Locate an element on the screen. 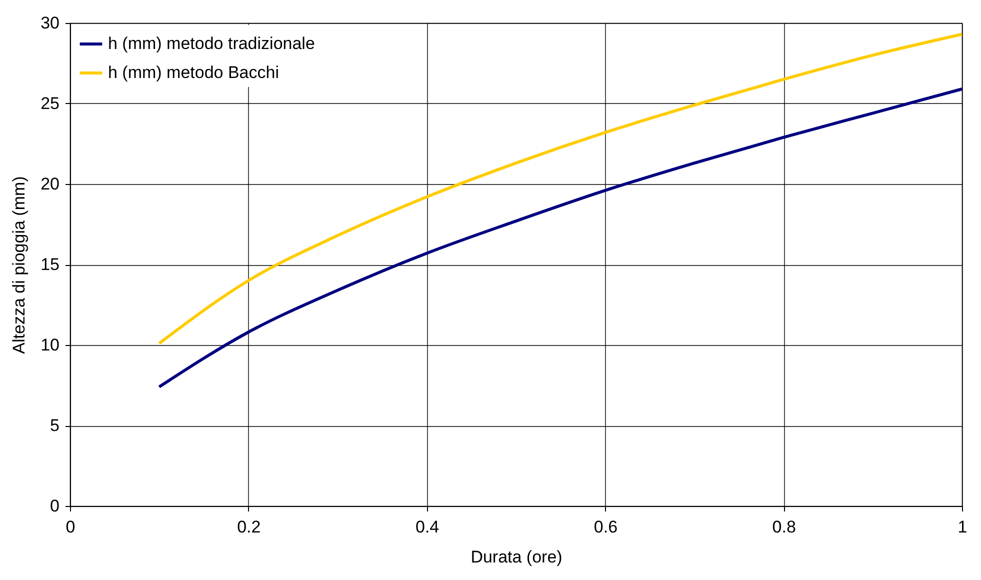 Image resolution: width=981 pixels, height=580 pixels. y-tick-label: 0 is located at coordinates (55, 506).